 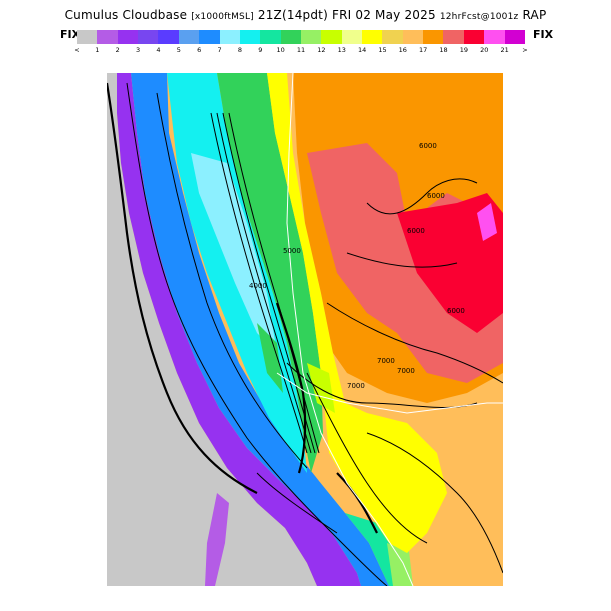 I want to click on title-units: [x1000ftMSL], so click(x=222, y=17).